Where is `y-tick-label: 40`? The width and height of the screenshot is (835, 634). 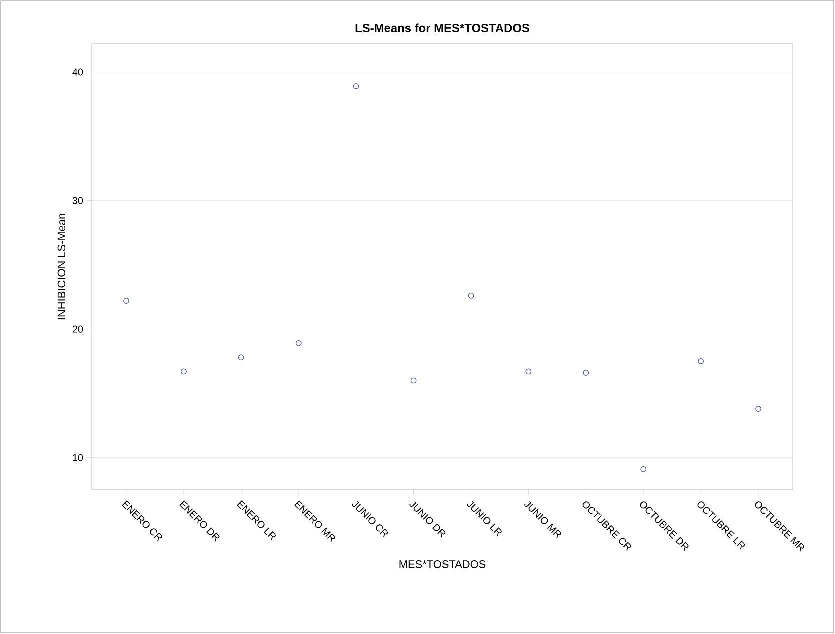
y-tick-label: 40 is located at coordinates (78, 72).